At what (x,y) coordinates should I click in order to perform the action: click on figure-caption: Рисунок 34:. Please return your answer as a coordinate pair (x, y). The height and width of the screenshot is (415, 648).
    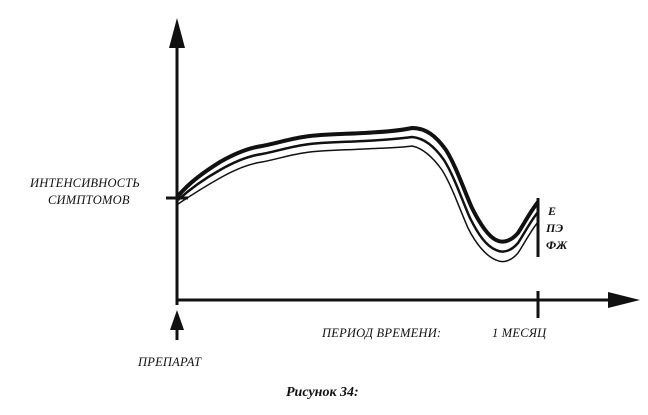
    Looking at the image, I should click on (322, 392).